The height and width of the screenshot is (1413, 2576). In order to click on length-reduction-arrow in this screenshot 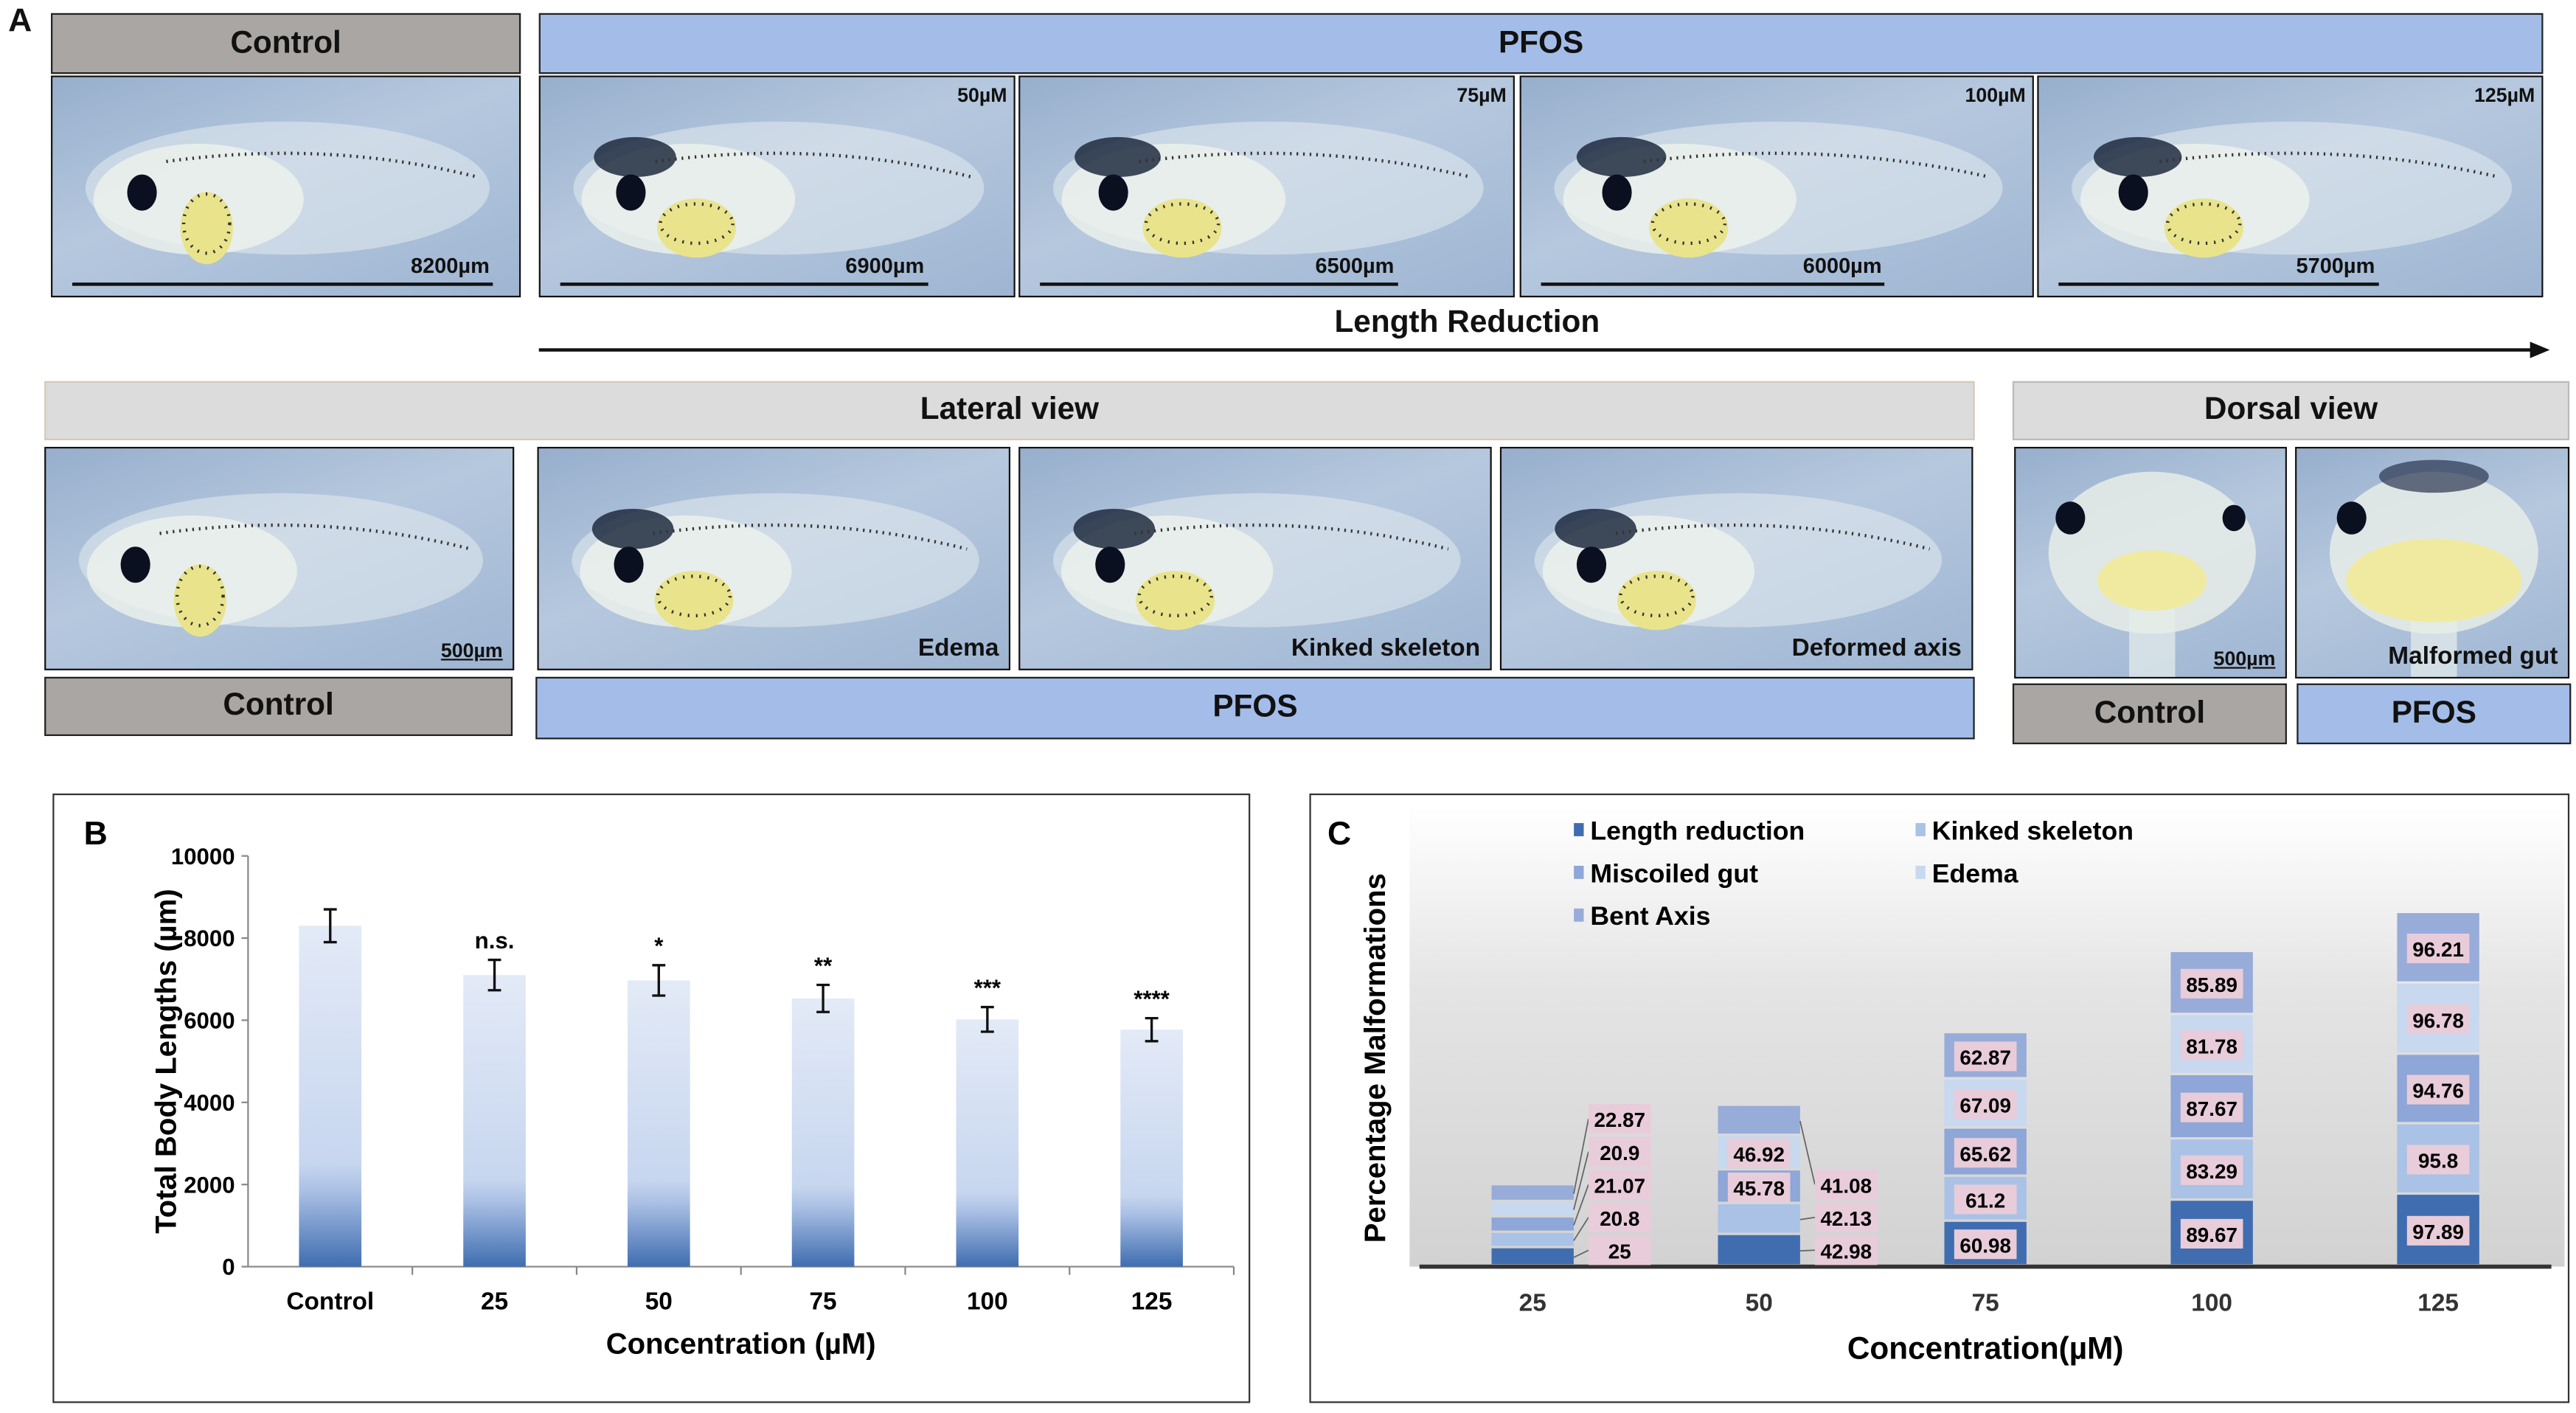, I will do `click(1544, 350)`.